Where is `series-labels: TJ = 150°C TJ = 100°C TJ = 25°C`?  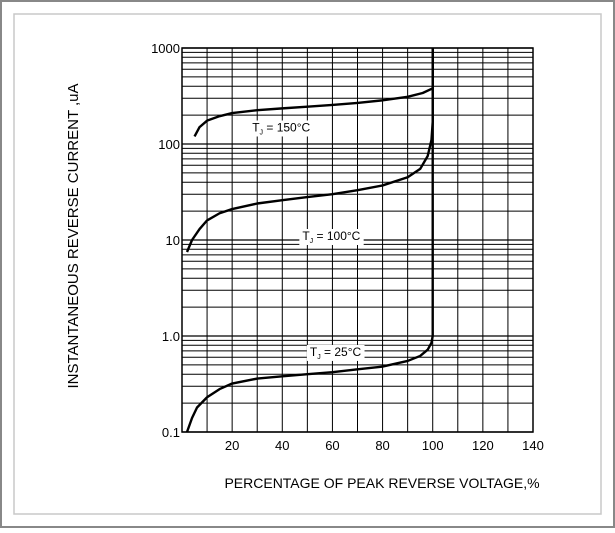
series-labels: TJ = 150°C TJ = 100°C TJ = 25°C is located at coordinates (307, 240).